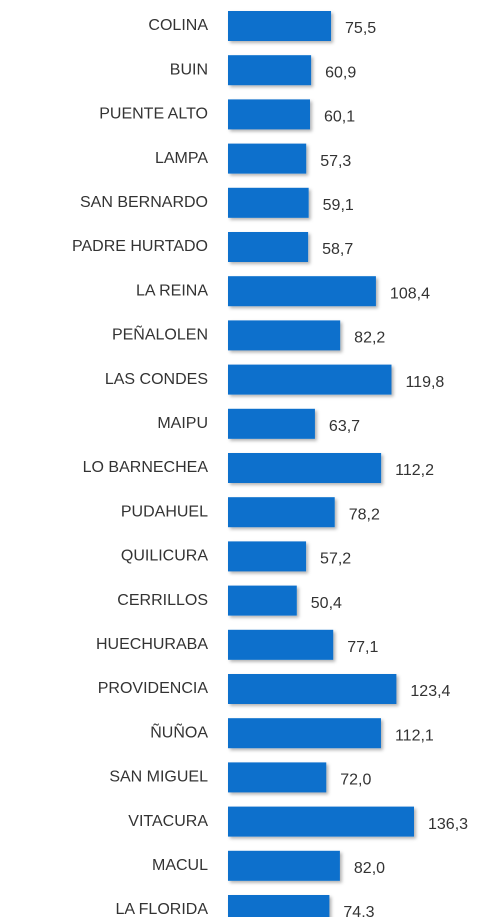 Image resolution: width=487 pixels, height=917 pixels. Describe the element at coordinates (162, 600) in the screenshot. I see `category-label: CERRILLOS` at that location.